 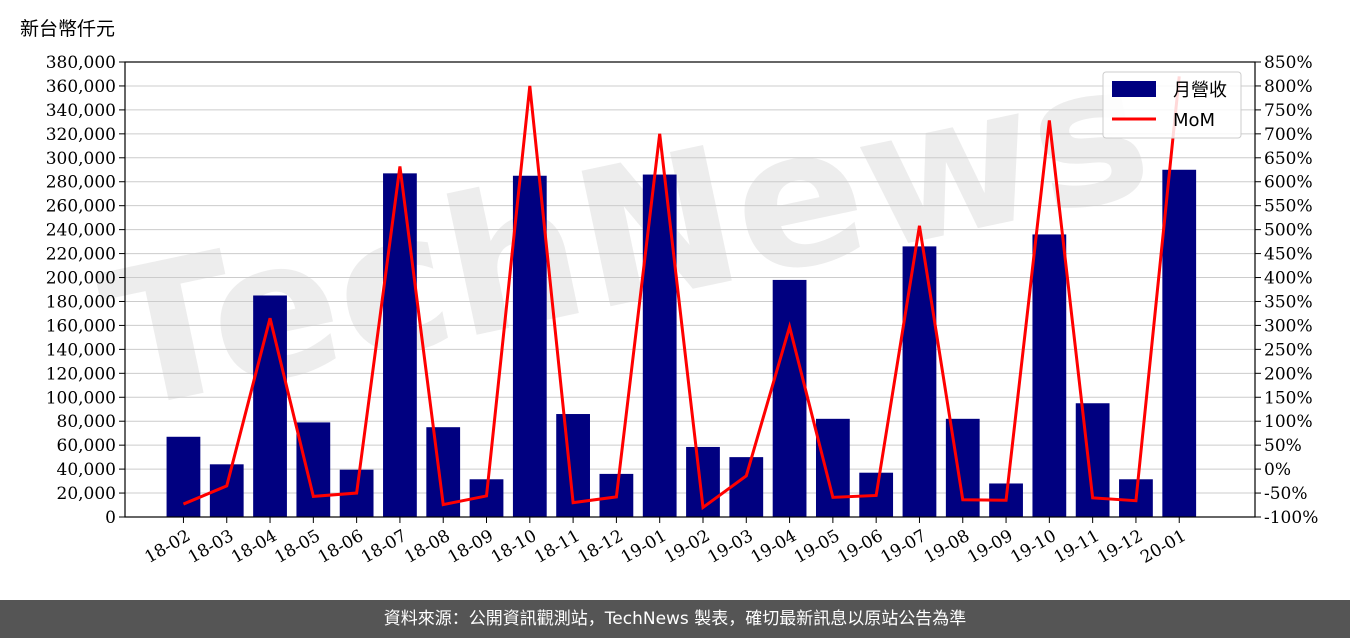 What do you see at coordinates (1288, 279) in the screenshot?
I see `y-right-tick-label: 400%` at bounding box center [1288, 279].